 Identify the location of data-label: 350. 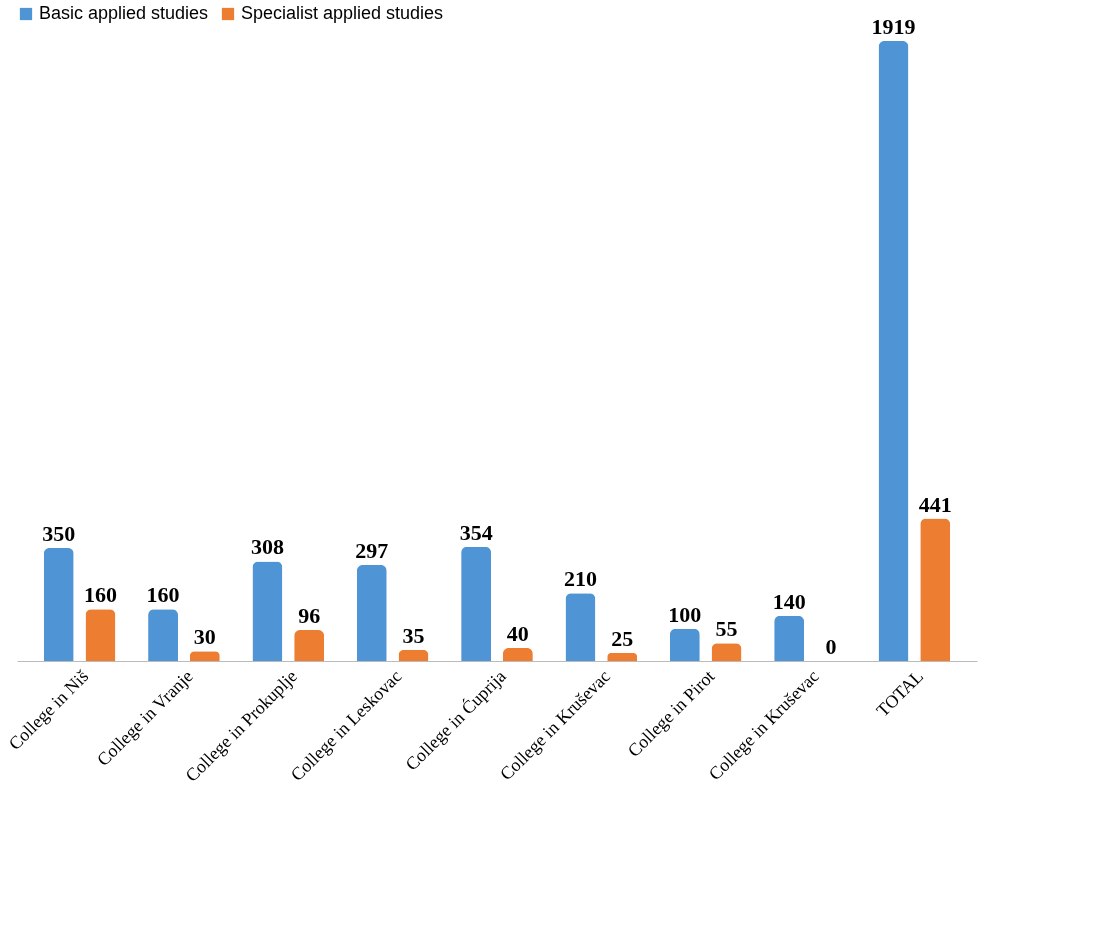
(59, 533).